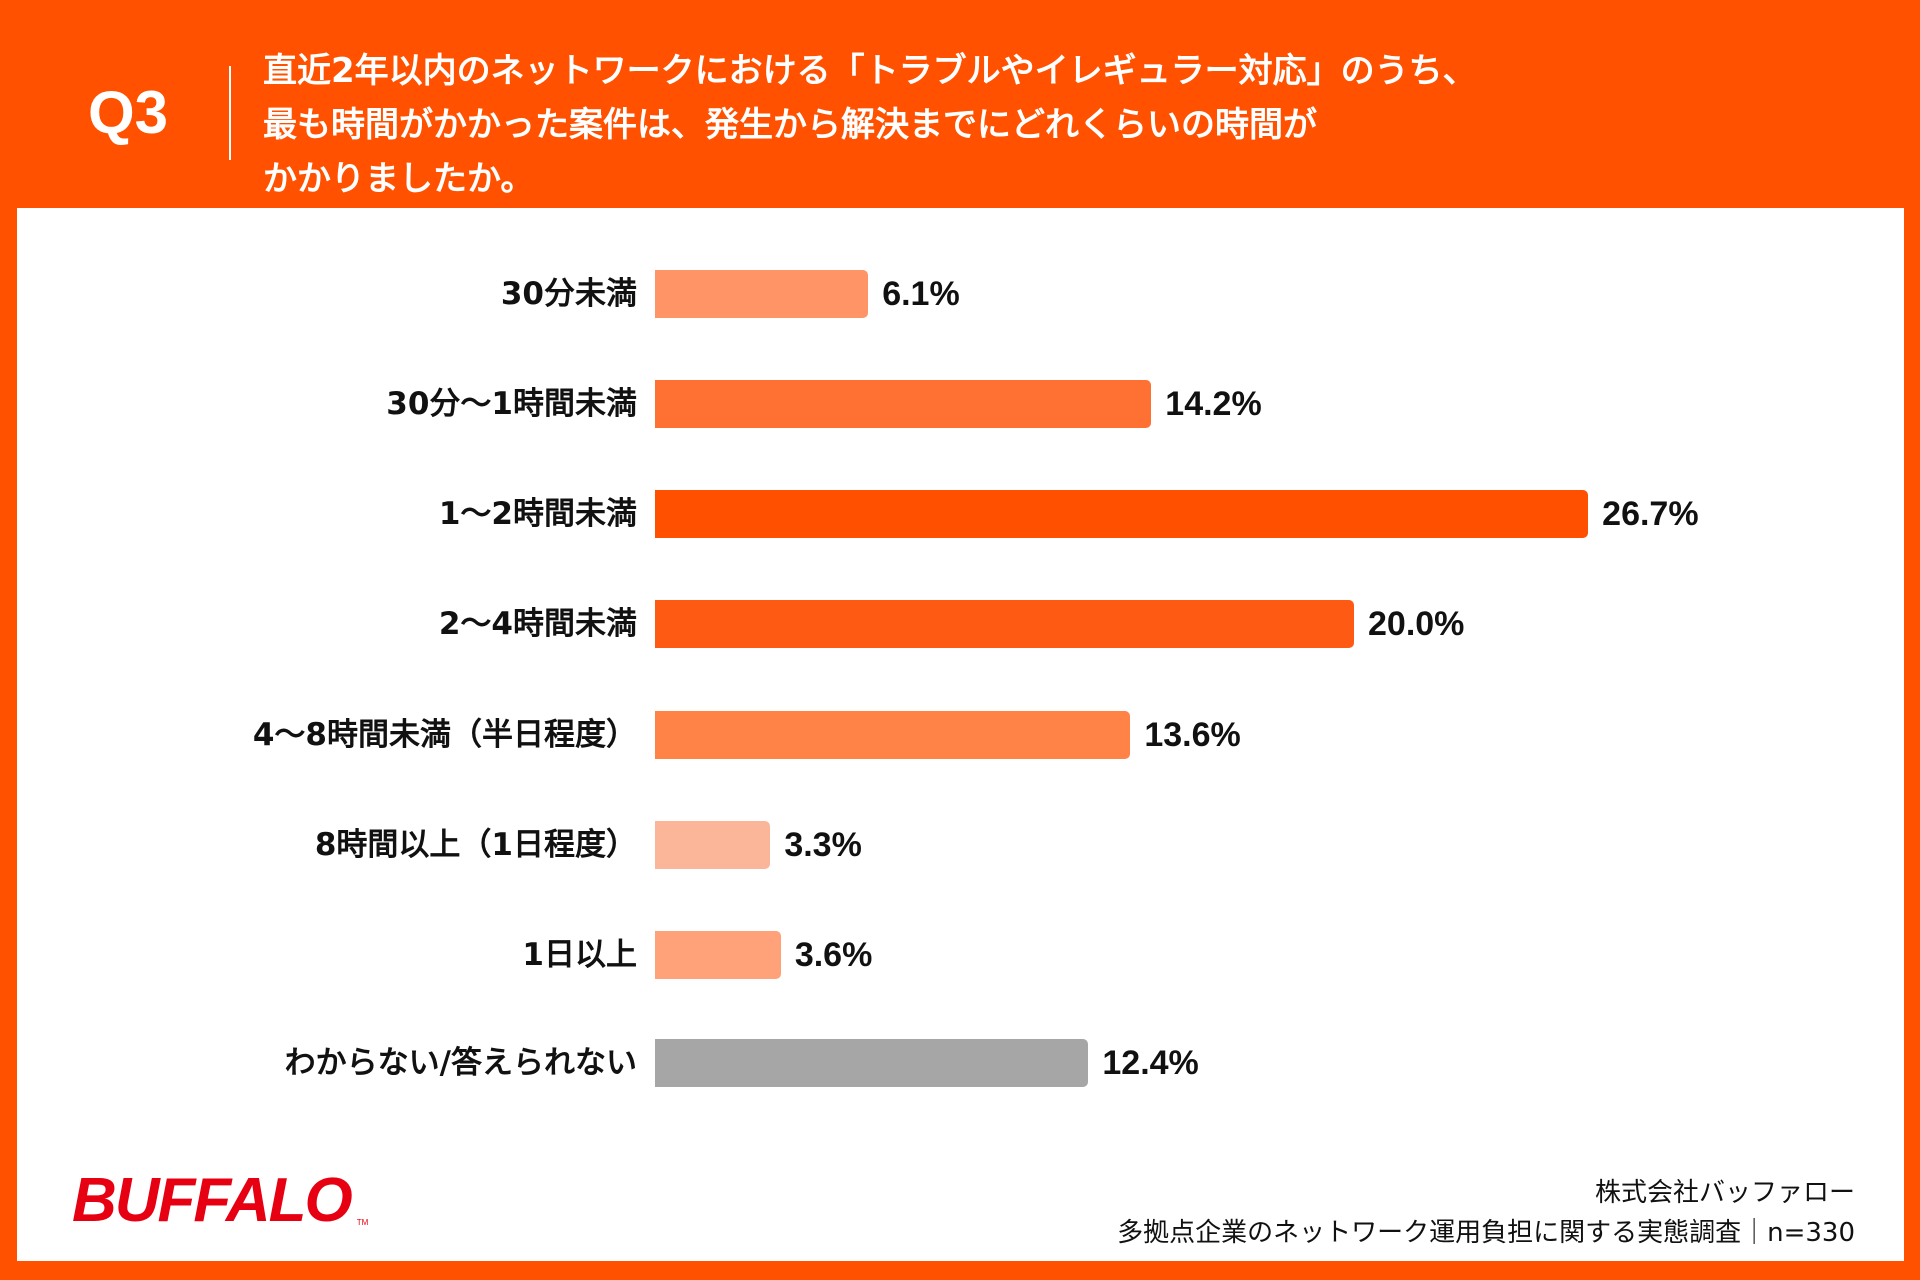  What do you see at coordinates (1150, 1063) in the screenshot?
I see `value-label: 12.4%` at bounding box center [1150, 1063].